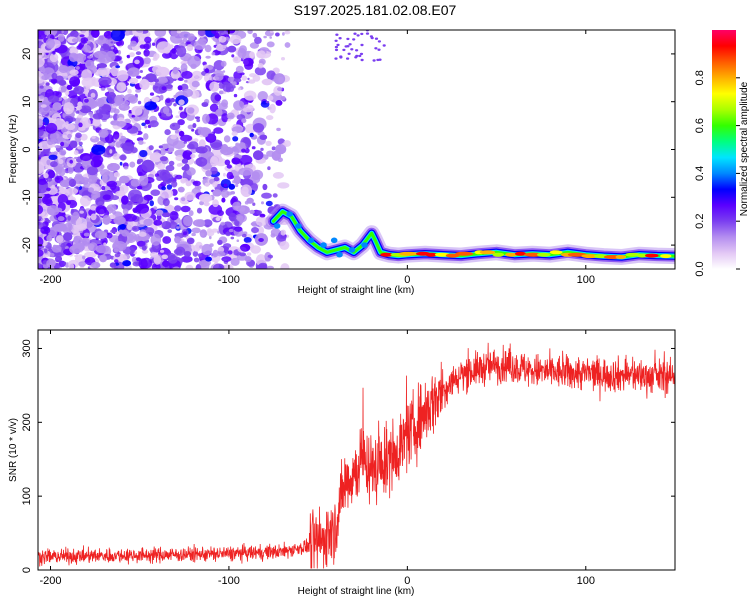 Image resolution: width=750 pixels, height=600 pixels. What do you see at coordinates (27, 422) in the screenshot?
I see `y-tick-label: 200` at bounding box center [27, 422].